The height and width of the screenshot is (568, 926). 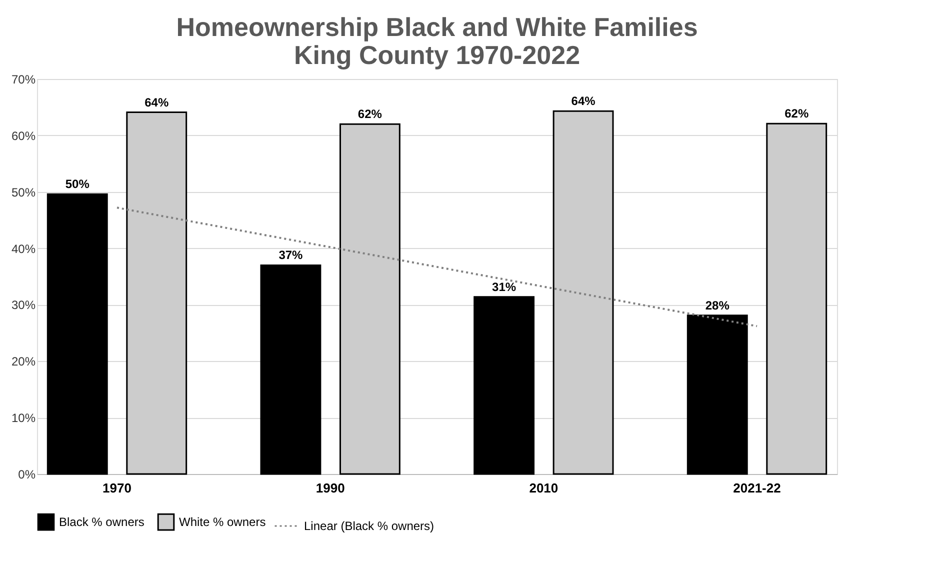 What do you see at coordinates (437, 267) in the screenshot?
I see `line-series` at bounding box center [437, 267].